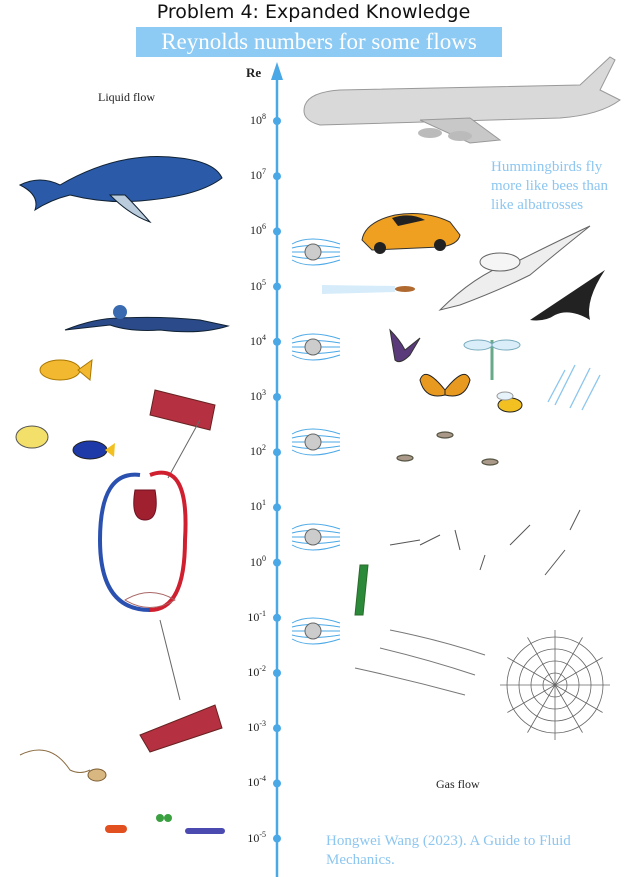  What do you see at coordinates (258, 561) in the screenshot?
I see `tick-label: 10⁰` at bounding box center [258, 561].